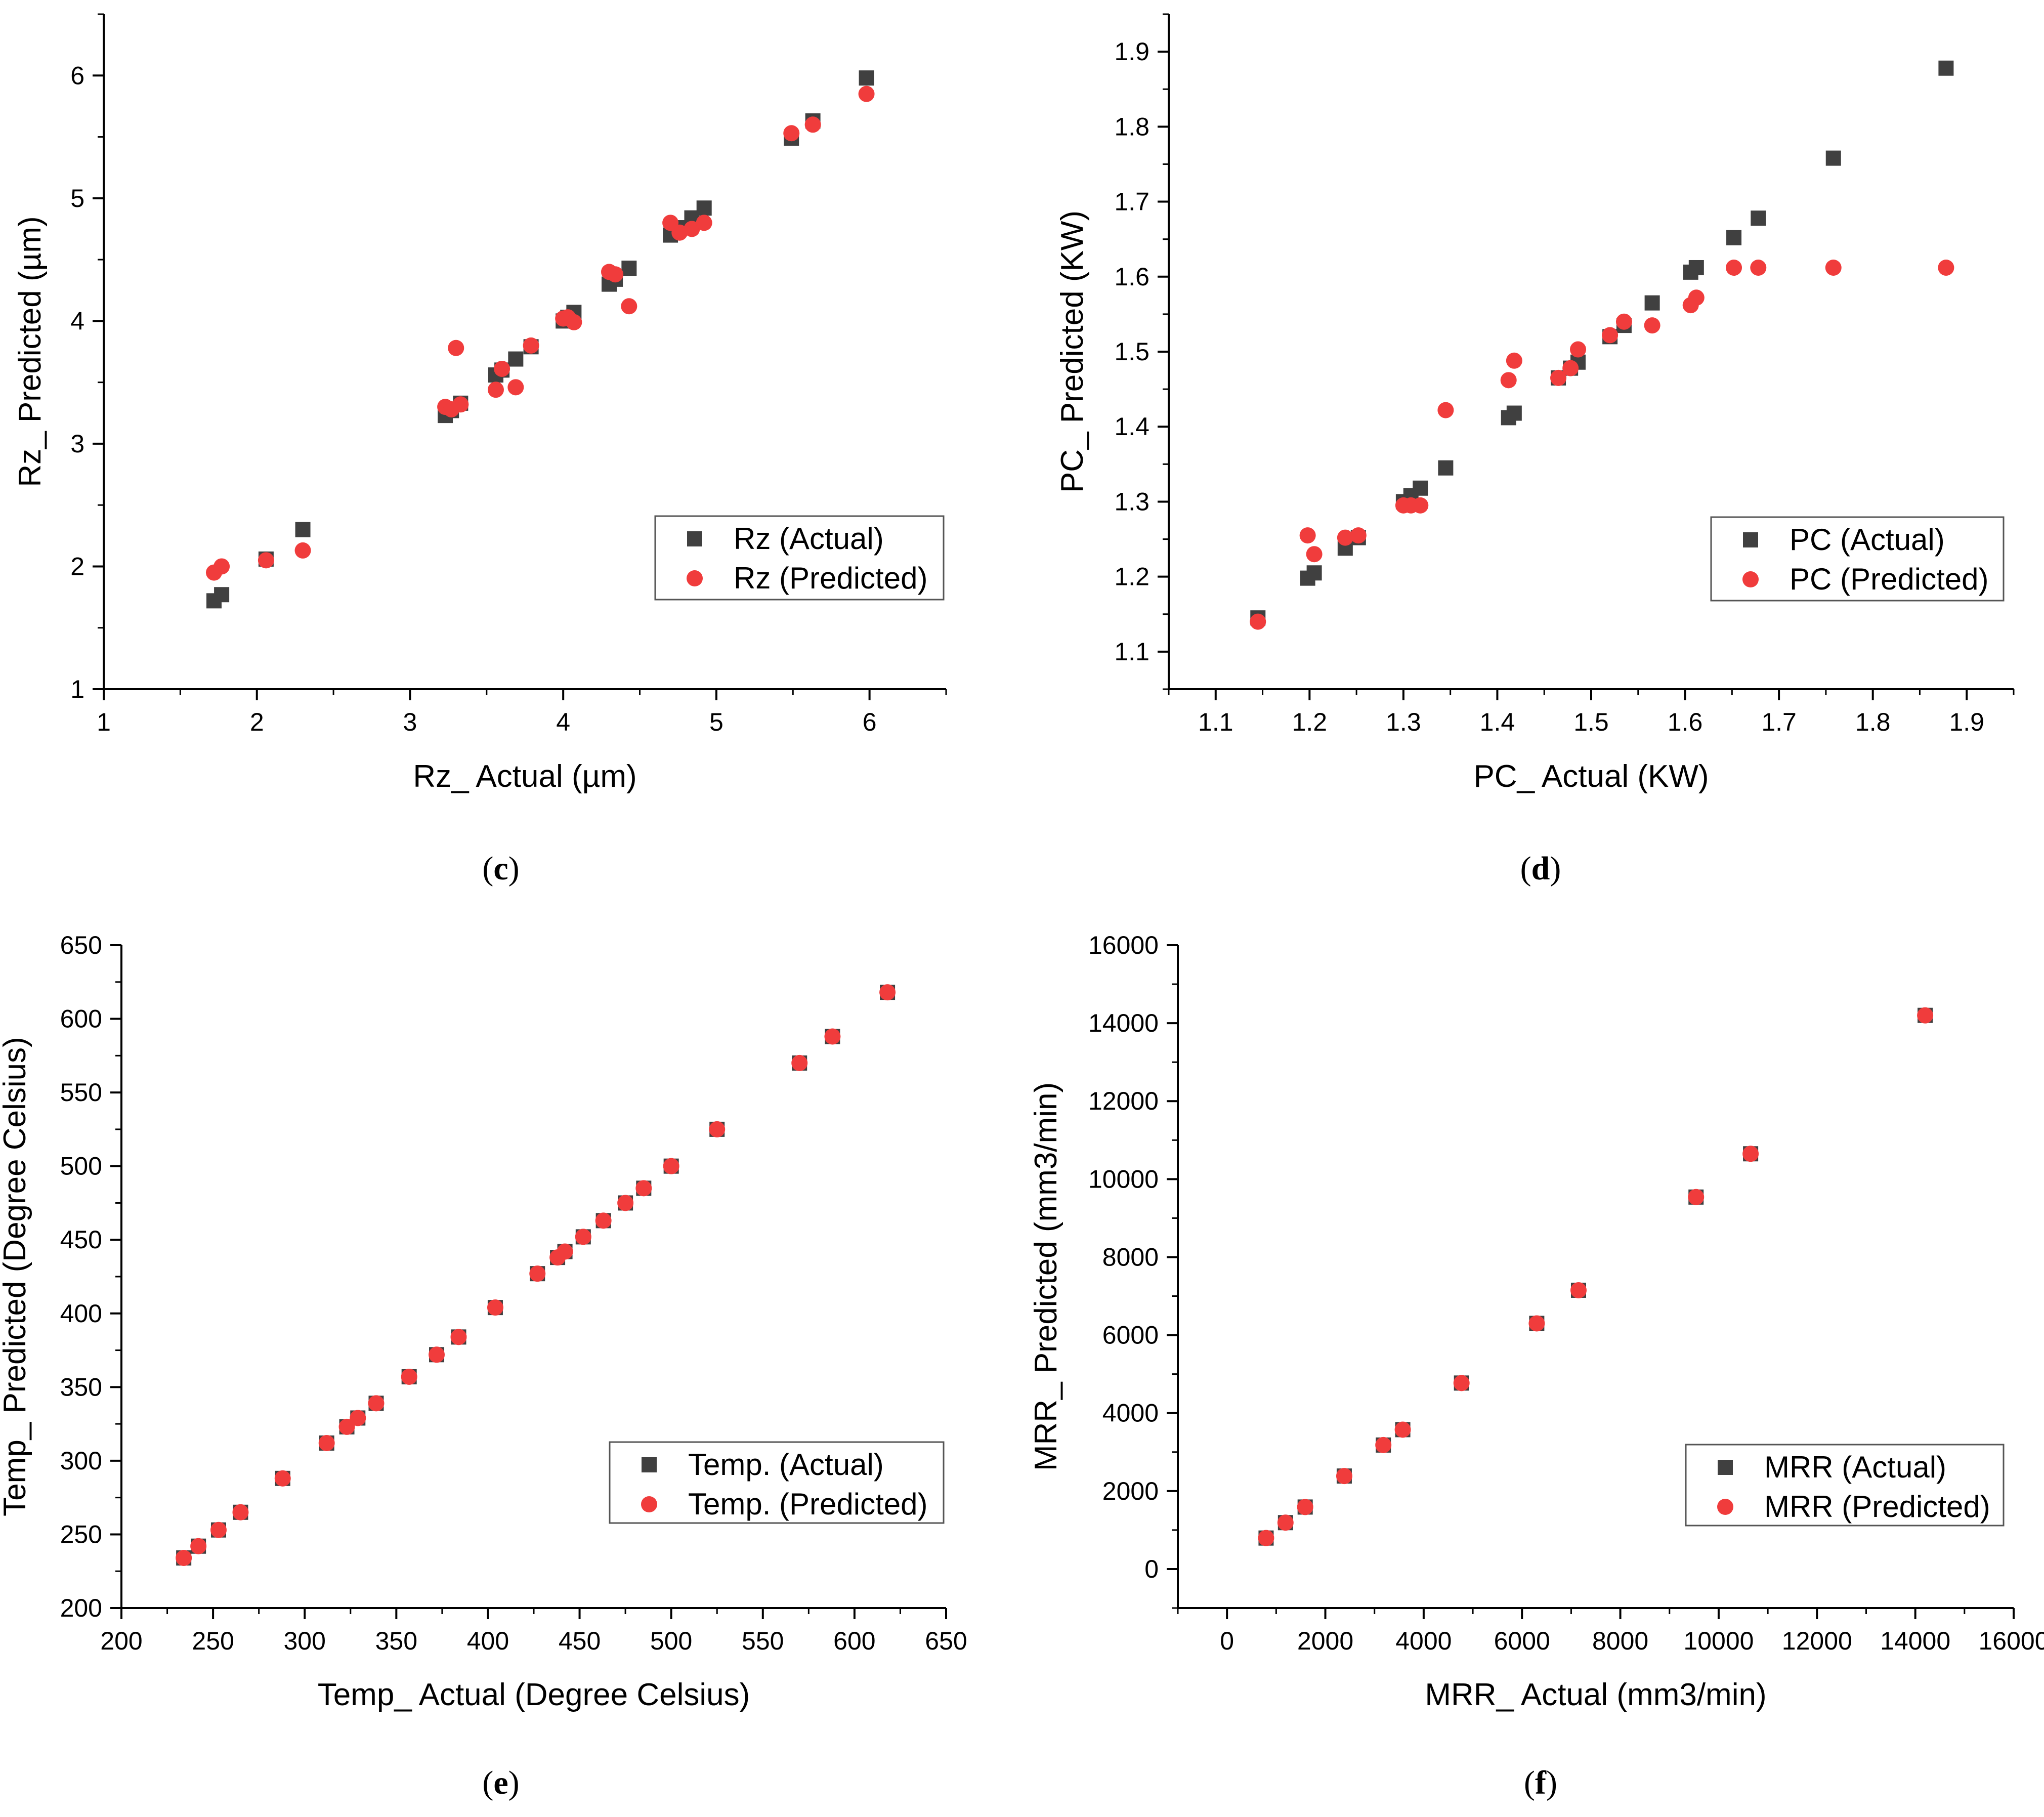  Describe the element at coordinates (77, 199) in the screenshot. I see `y-tick-label: 5` at that location.